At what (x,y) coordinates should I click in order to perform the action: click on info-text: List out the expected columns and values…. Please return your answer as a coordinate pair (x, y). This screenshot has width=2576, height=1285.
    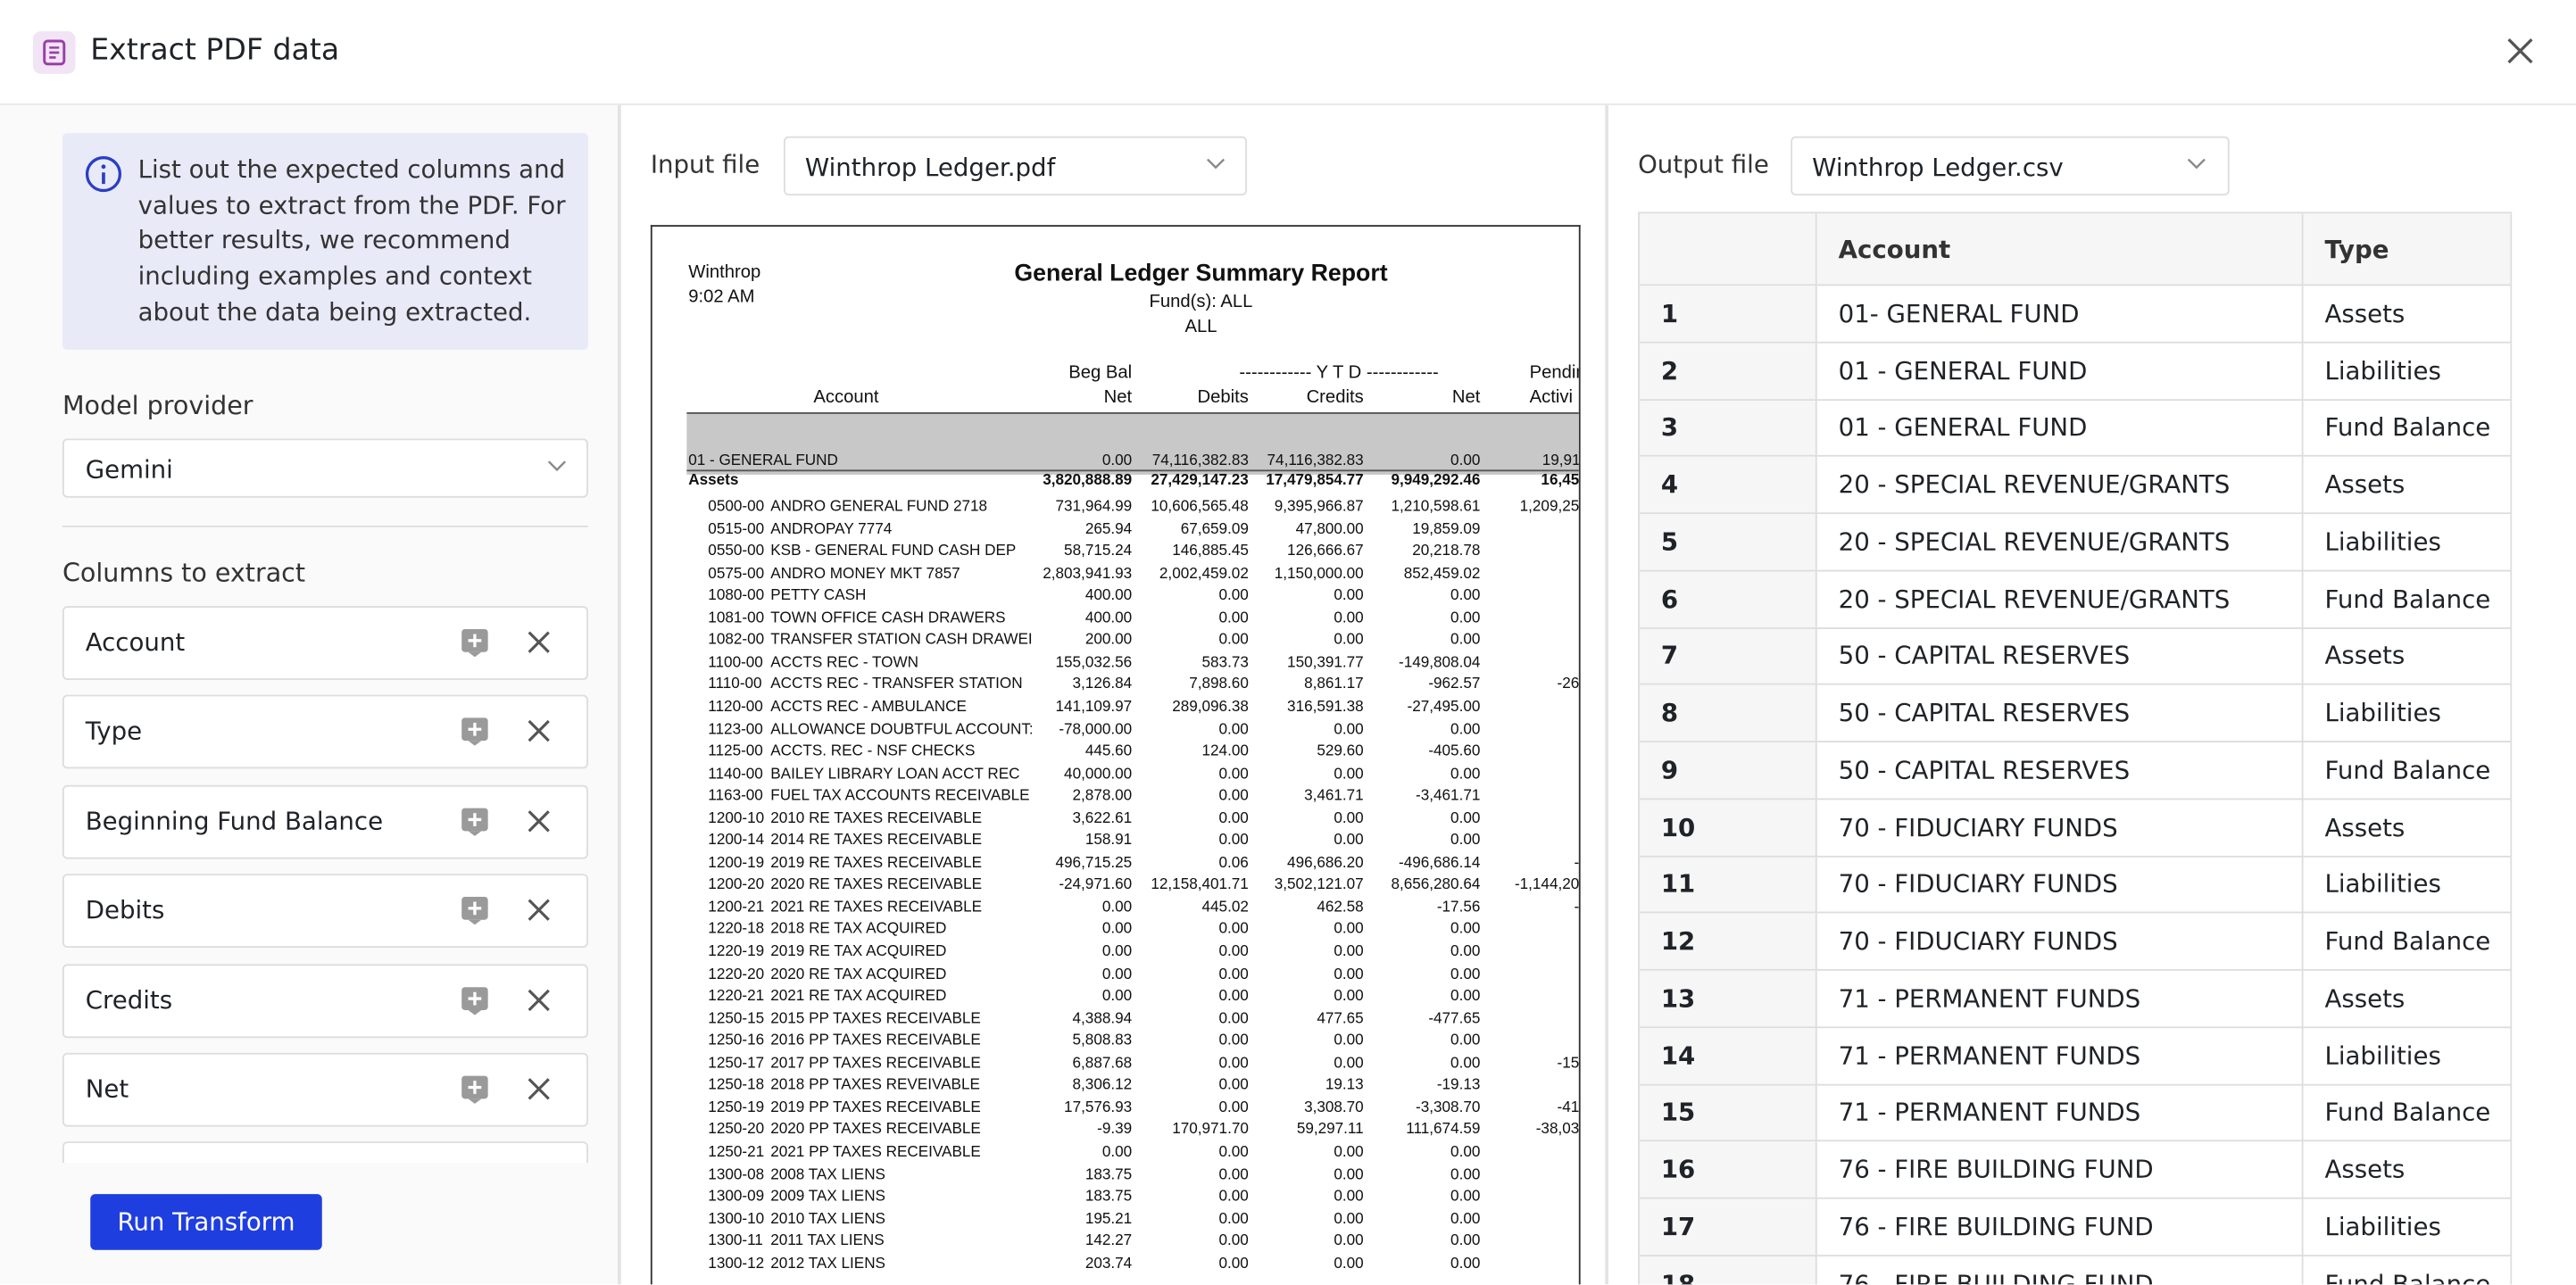
    Looking at the image, I should click on (351, 241).